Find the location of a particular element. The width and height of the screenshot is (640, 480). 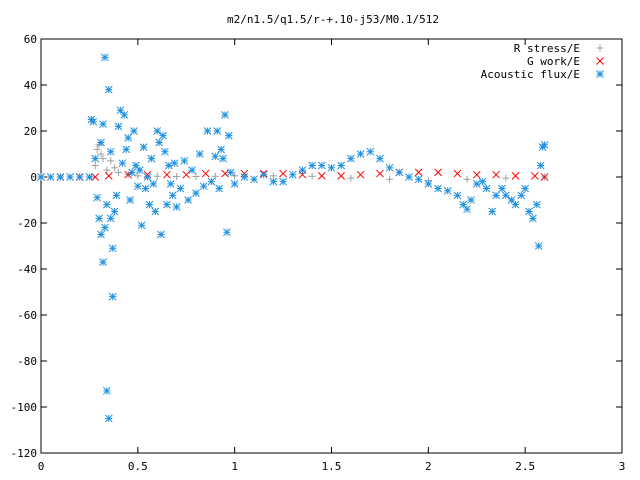

y-tick-label: 40 is located at coordinates (30, 85).